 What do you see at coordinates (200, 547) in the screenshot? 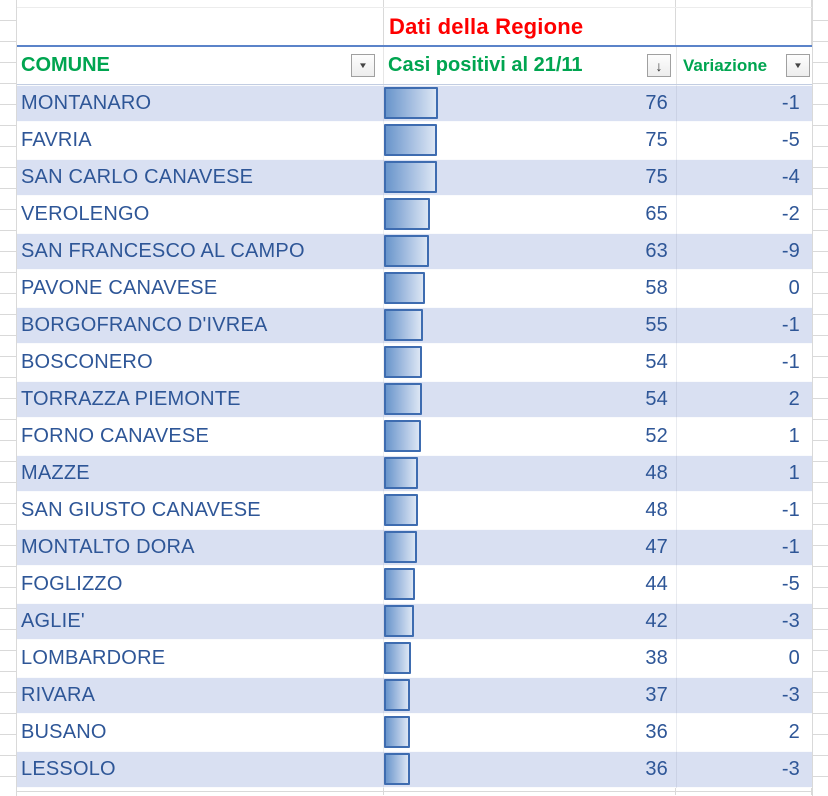
I see `comune-cell: MONTALTO DORA` at bounding box center [200, 547].